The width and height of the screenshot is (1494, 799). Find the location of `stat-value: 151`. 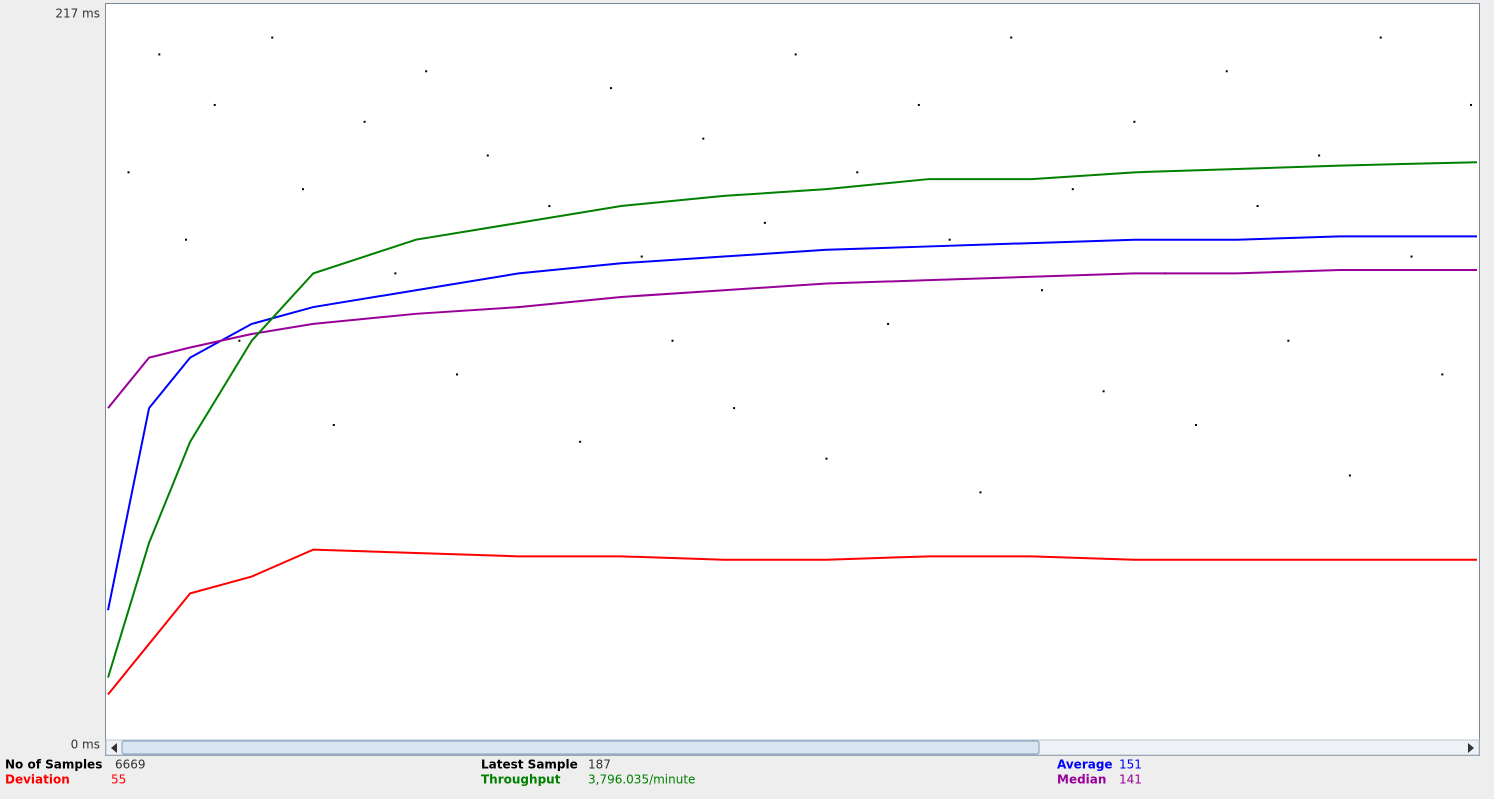

stat-value: 151 is located at coordinates (1130, 765).